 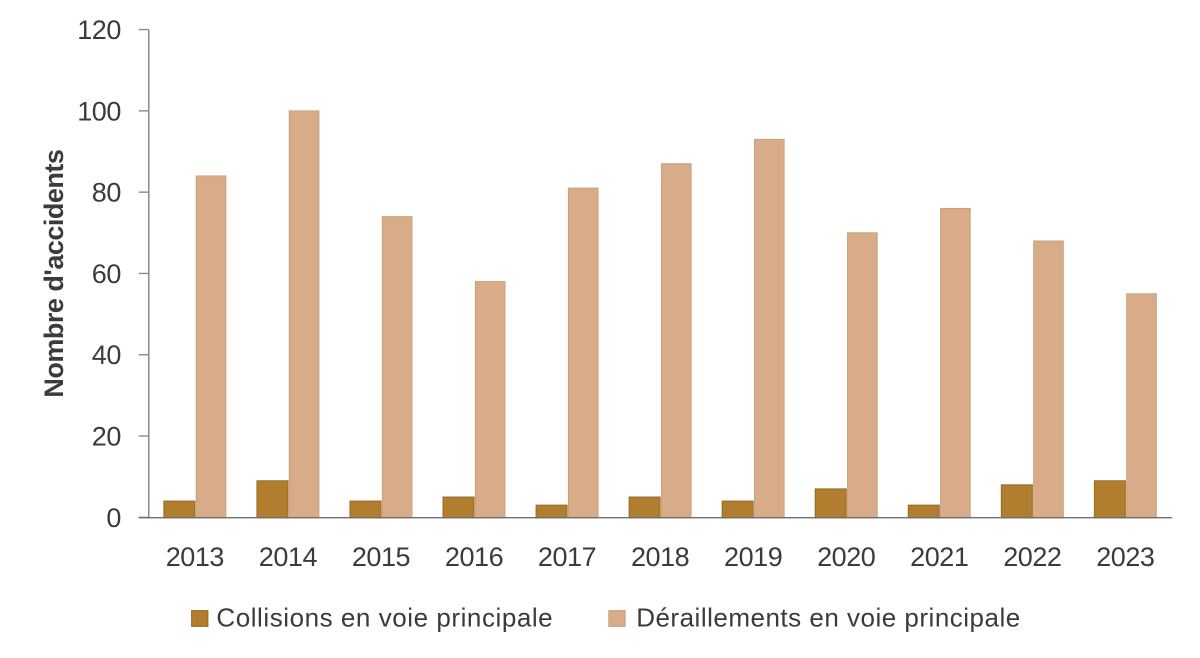 I want to click on svg-text: 2023, so click(x=1125, y=557).